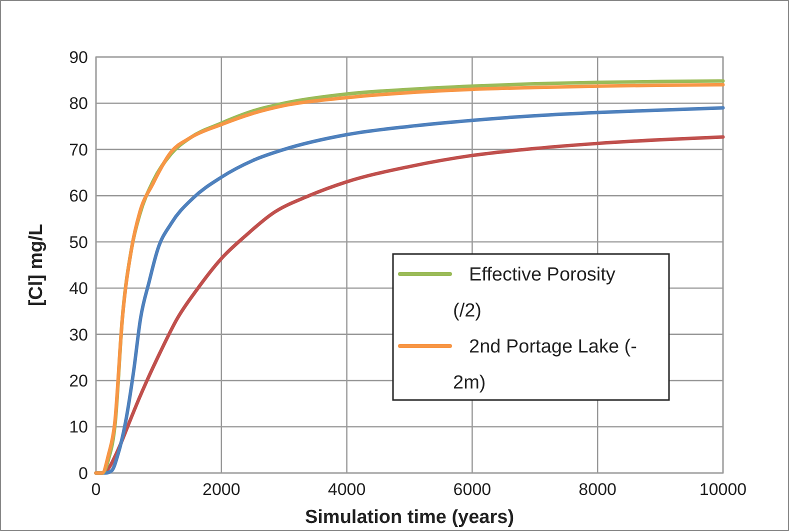 The image size is (789, 531). What do you see at coordinates (36, 264) in the screenshot?
I see `y-axis-title: [Cl] mg/L` at bounding box center [36, 264].